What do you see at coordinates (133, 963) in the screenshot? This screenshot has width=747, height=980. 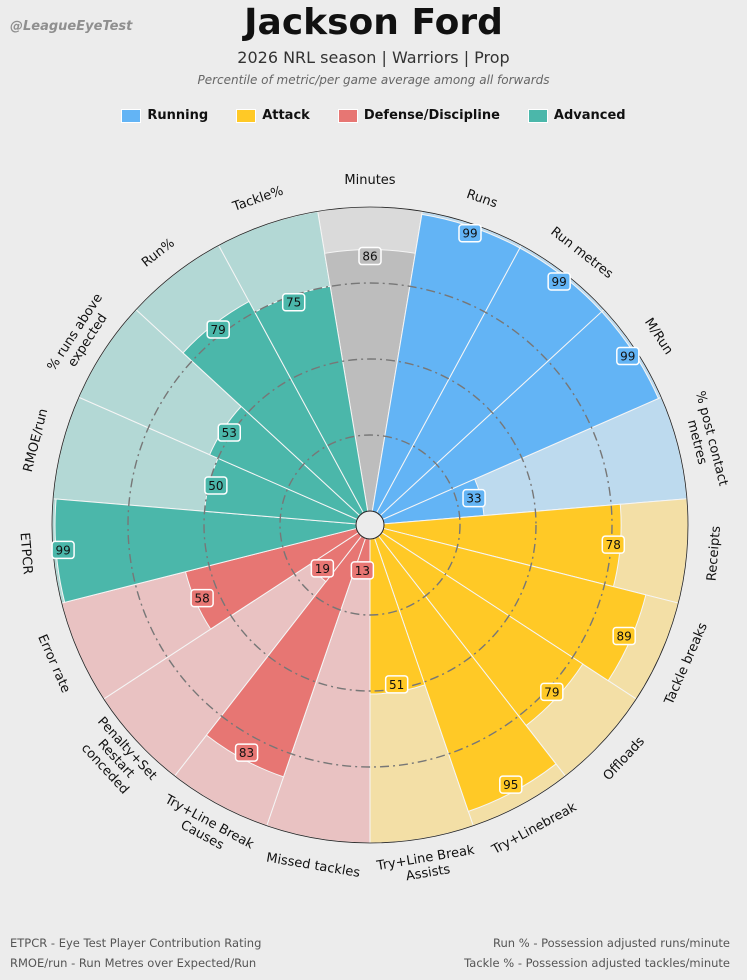 I see `footnote-rmoe: RMOE/run - Run Metres over Expected/Run` at bounding box center [133, 963].